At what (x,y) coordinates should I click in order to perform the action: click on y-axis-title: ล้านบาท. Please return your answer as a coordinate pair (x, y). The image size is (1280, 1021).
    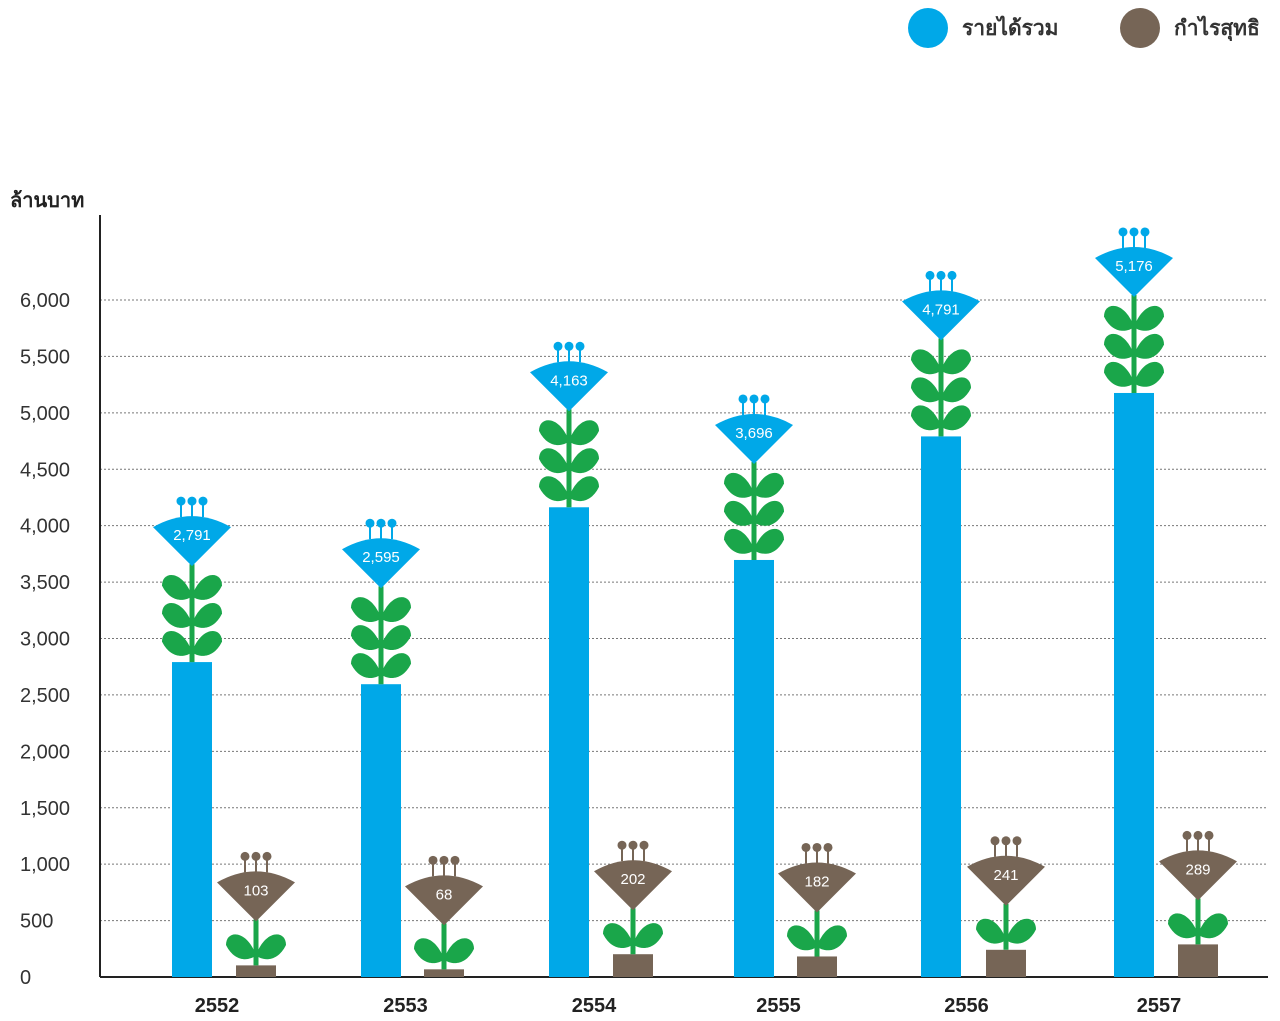
    Looking at the image, I should click on (47, 200).